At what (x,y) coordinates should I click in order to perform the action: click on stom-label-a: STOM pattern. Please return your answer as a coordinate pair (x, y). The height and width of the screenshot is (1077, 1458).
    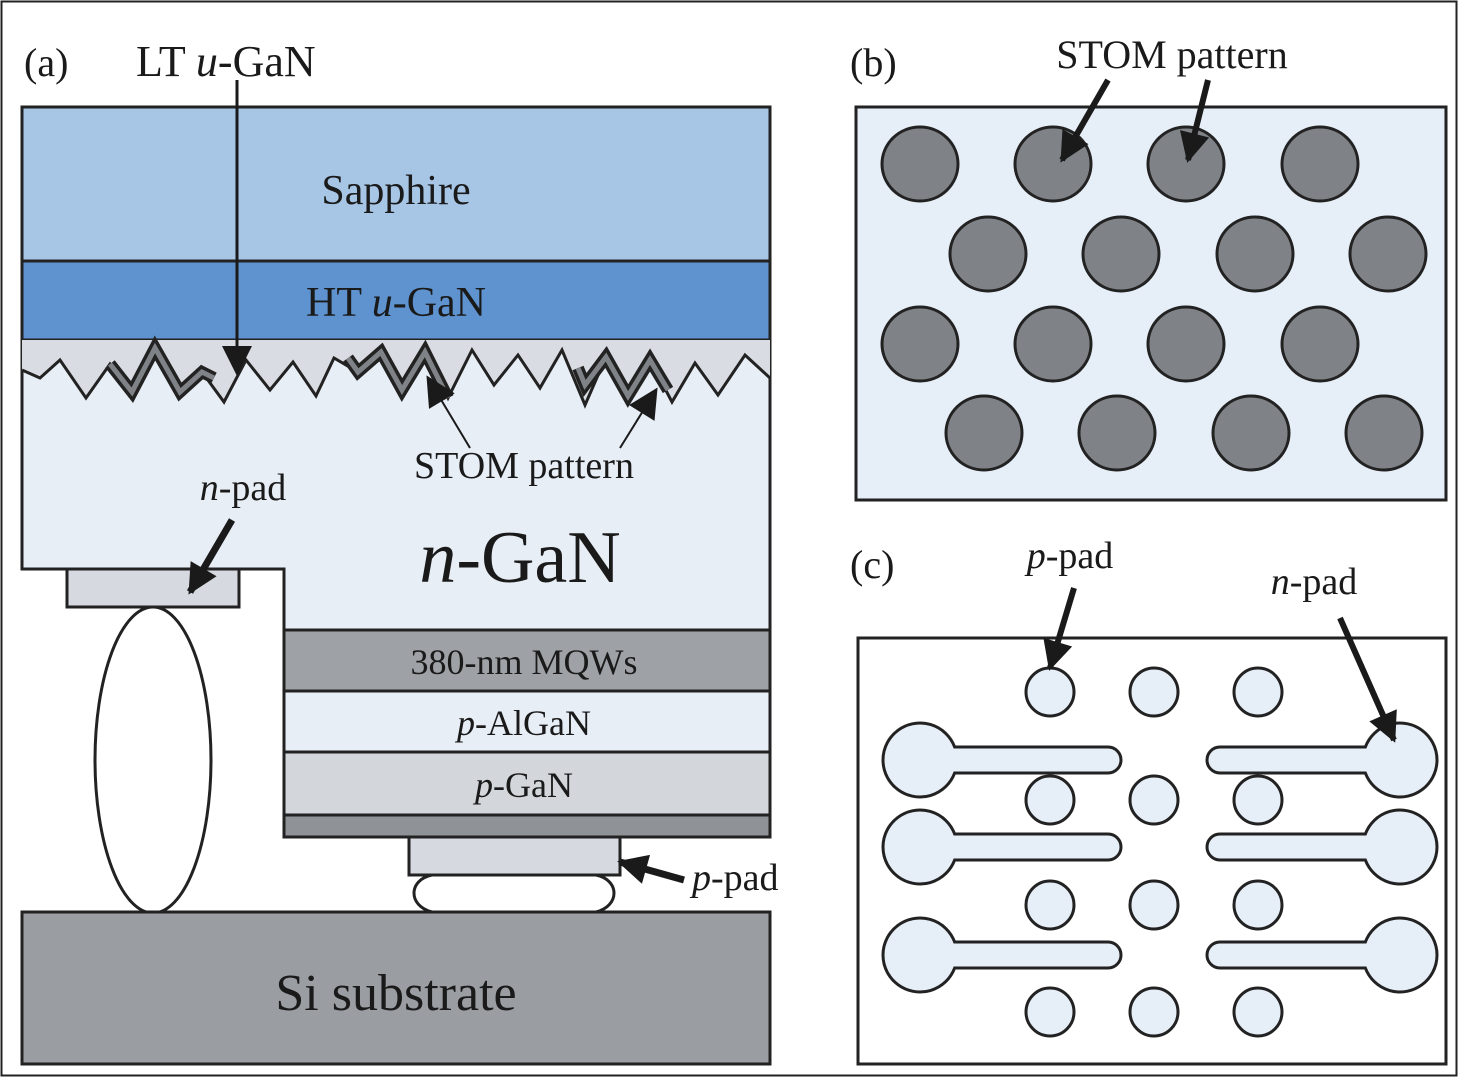
    Looking at the image, I should click on (524, 466).